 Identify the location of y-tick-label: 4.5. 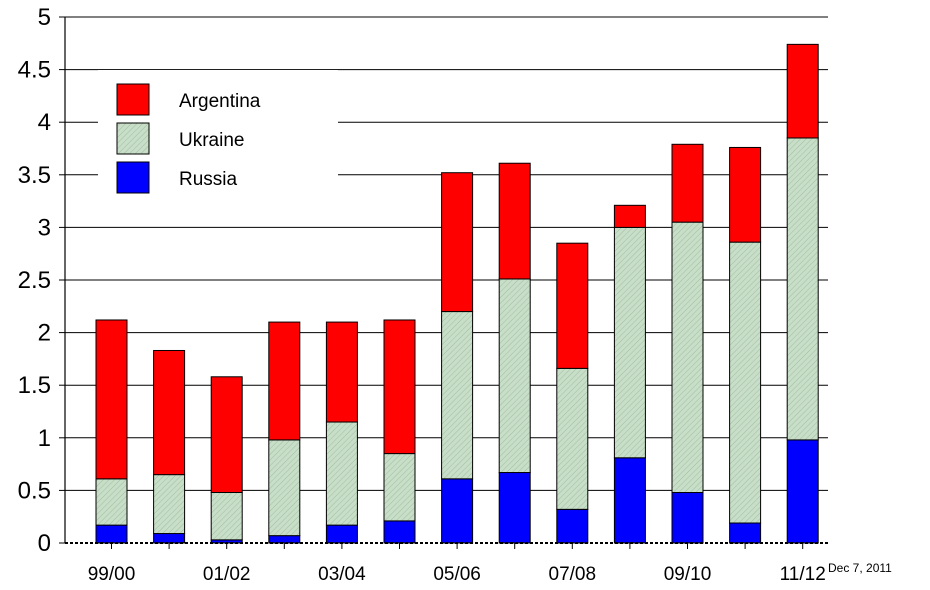
(34, 70).